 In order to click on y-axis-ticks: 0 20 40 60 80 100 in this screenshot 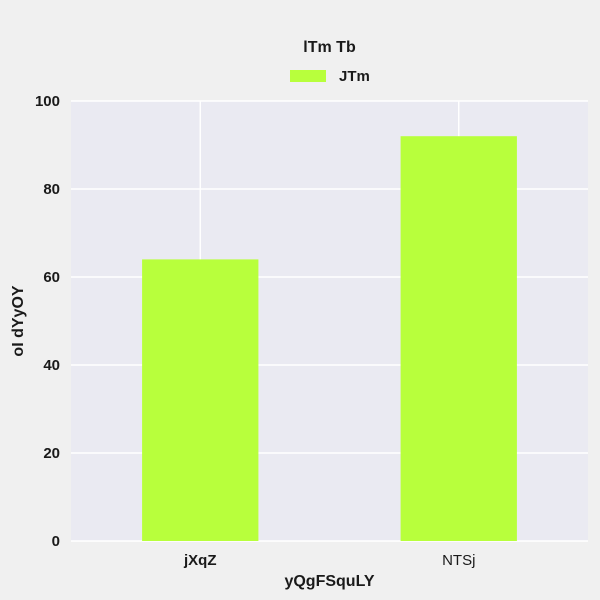, I will do `click(47, 321)`.